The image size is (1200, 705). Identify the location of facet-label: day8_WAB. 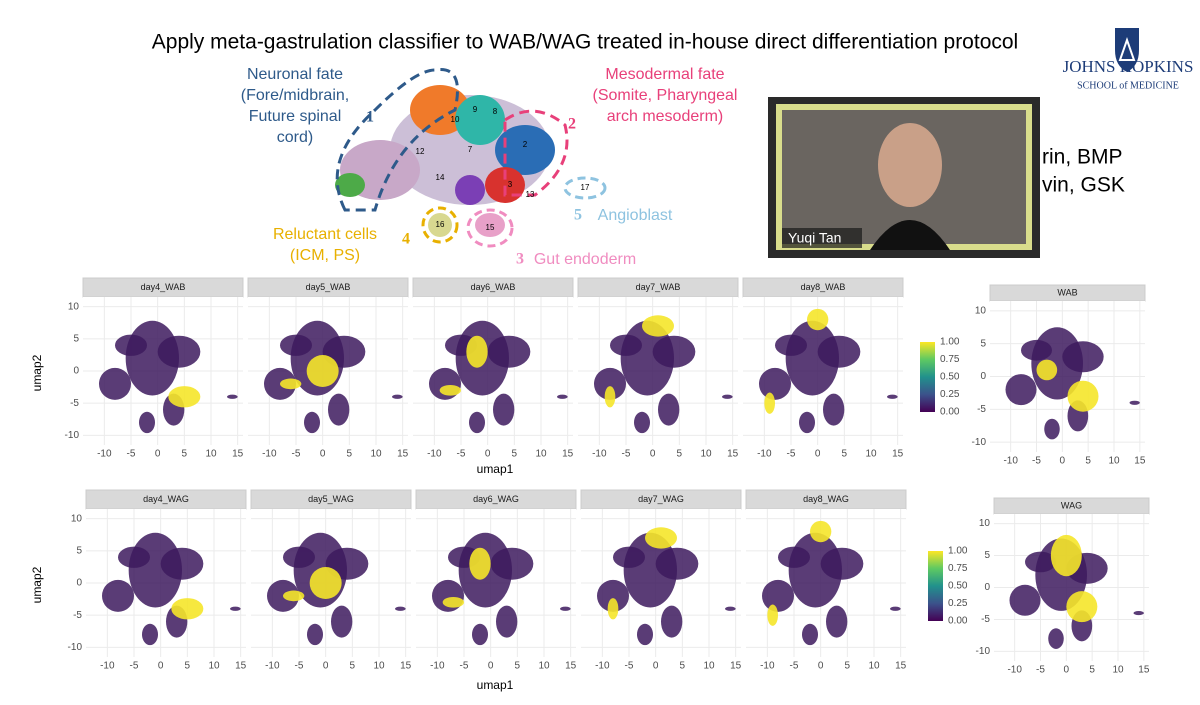
(823, 287).